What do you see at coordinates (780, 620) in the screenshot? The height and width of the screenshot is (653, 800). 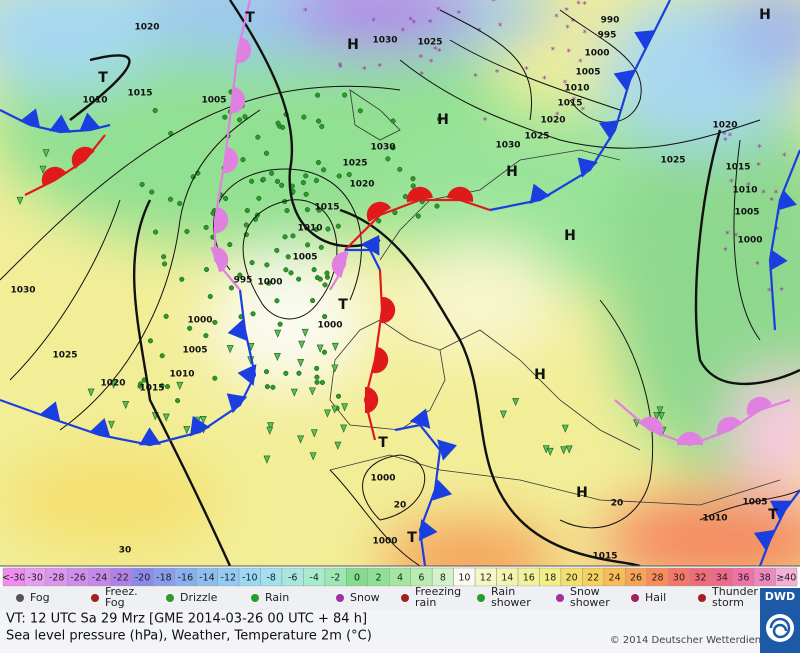 I see `dwd-logo: DWD` at bounding box center [780, 620].